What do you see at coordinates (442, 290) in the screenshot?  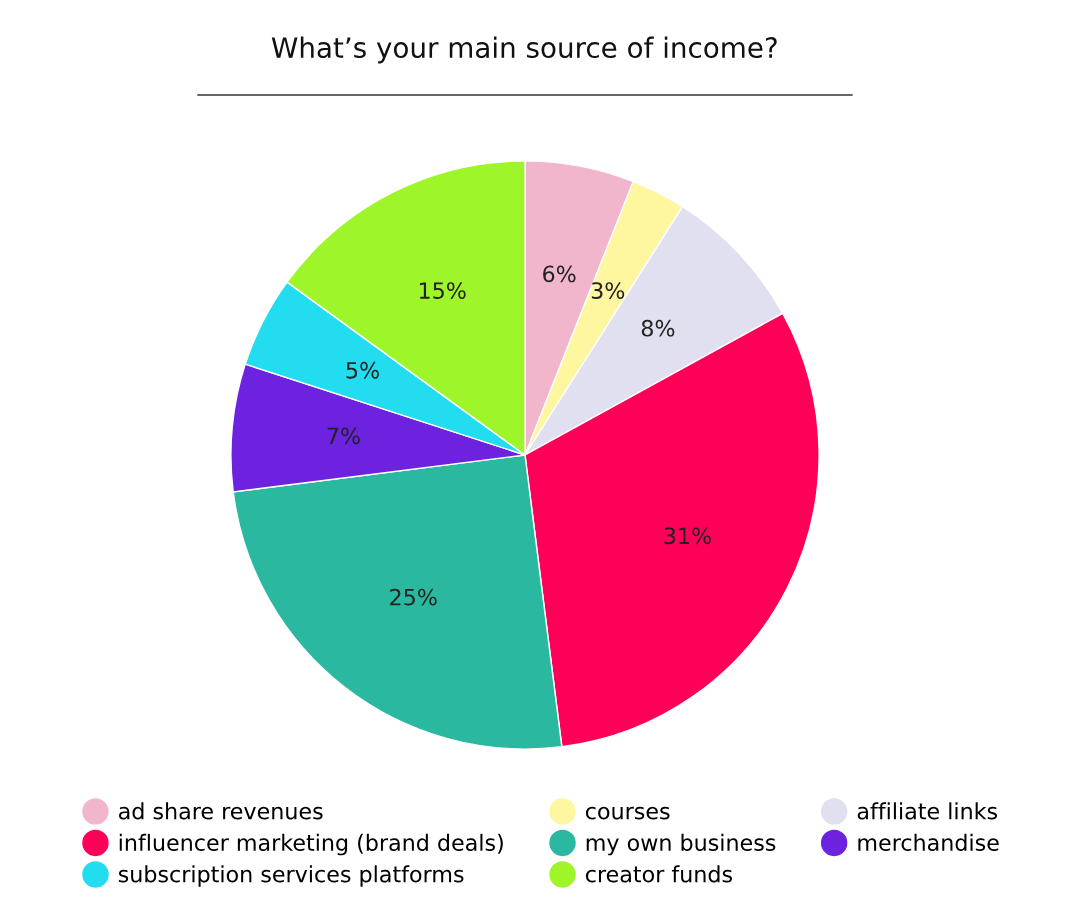 I see `data-label: 15%` at bounding box center [442, 290].